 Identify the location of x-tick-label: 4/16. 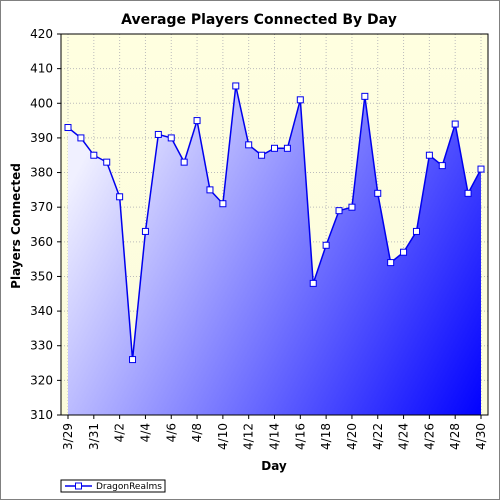
(300, 436).